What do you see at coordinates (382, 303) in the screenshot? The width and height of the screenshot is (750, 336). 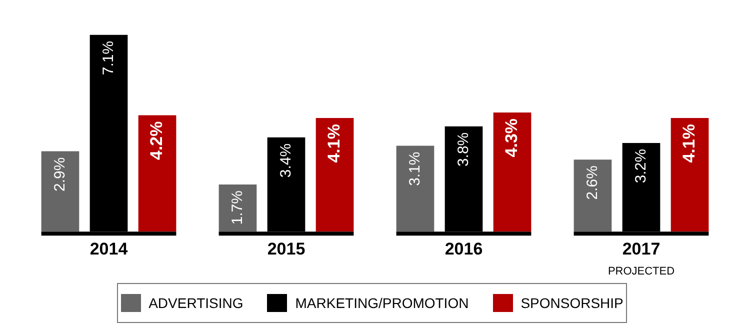 I see `legend-label: MARKETING/PROMOTION` at bounding box center [382, 303].